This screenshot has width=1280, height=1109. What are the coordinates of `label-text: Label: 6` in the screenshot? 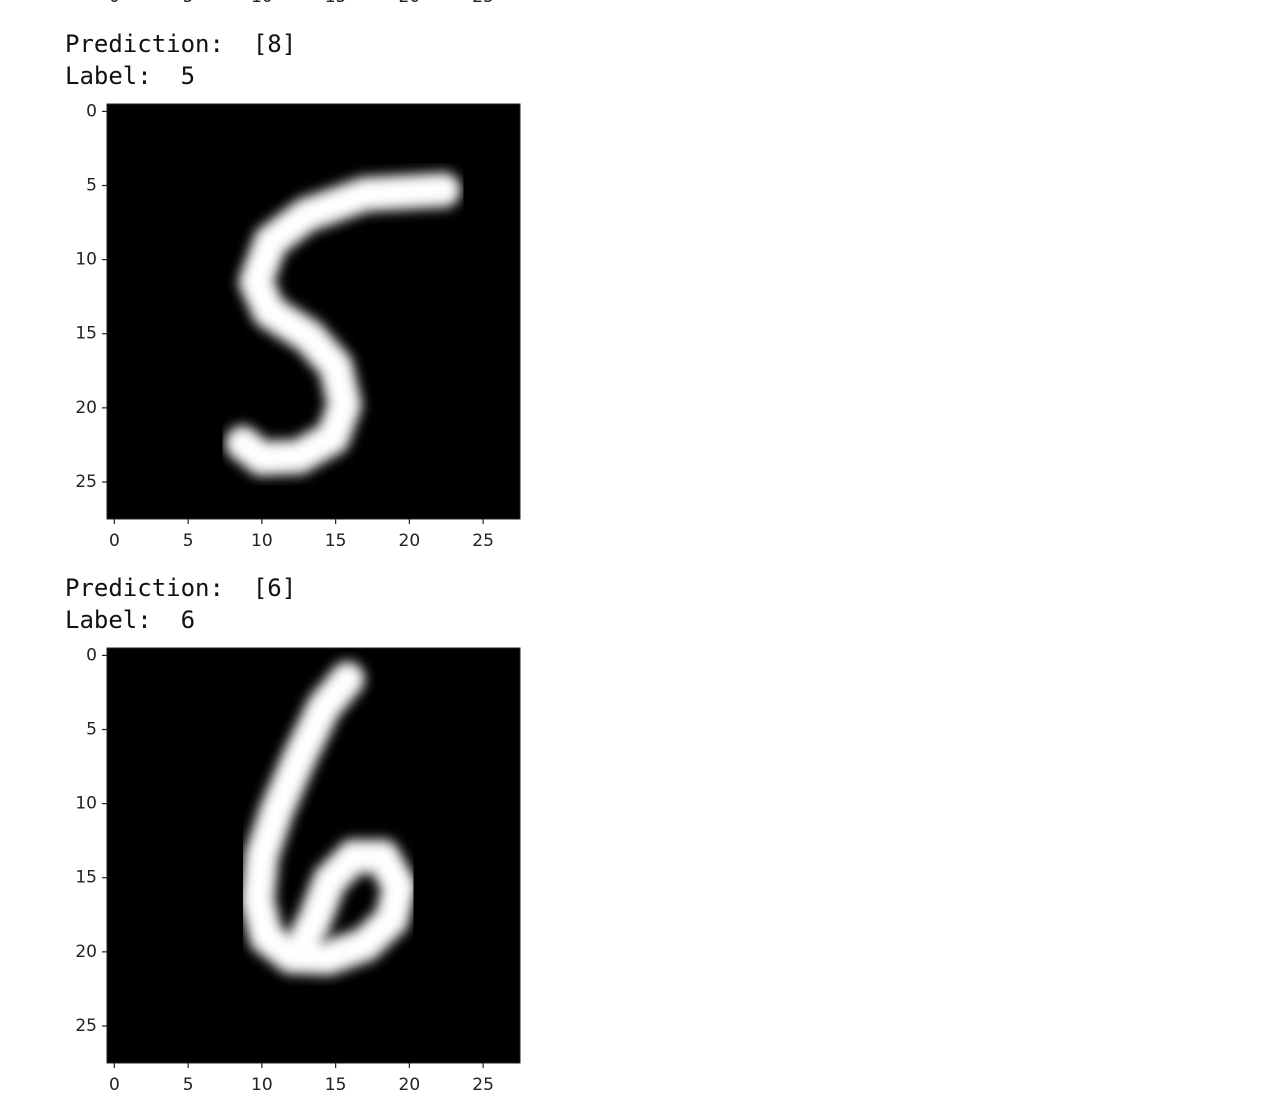 It's located at (130, 620).